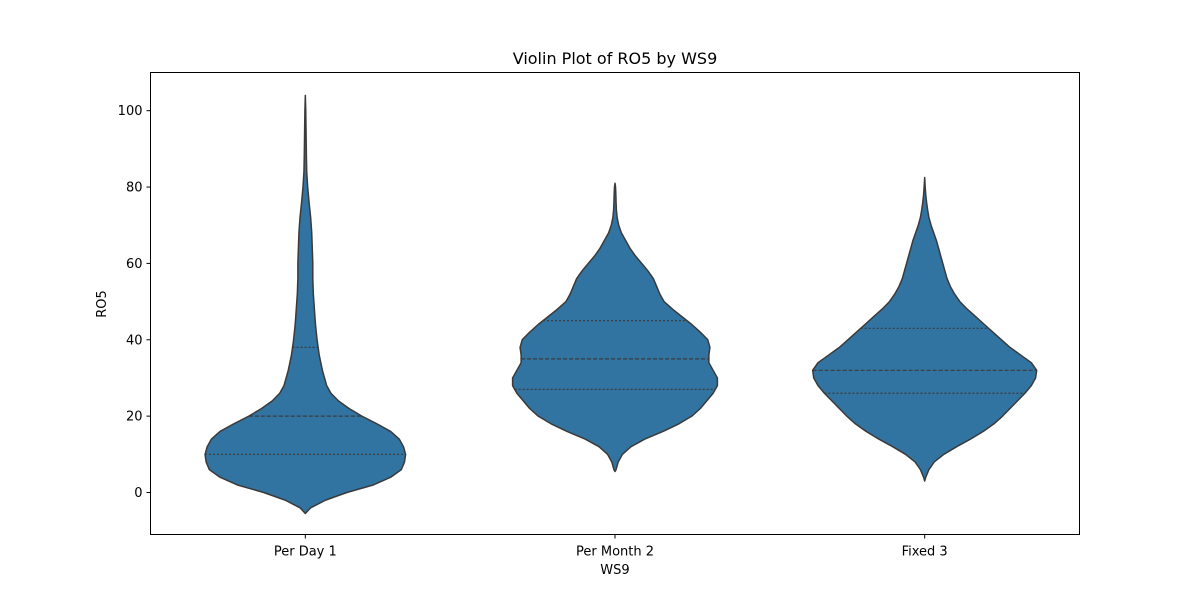 The height and width of the screenshot is (600, 1200). What do you see at coordinates (130, 111) in the screenshot?
I see `y-tick-label: 100` at bounding box center [130, 111].